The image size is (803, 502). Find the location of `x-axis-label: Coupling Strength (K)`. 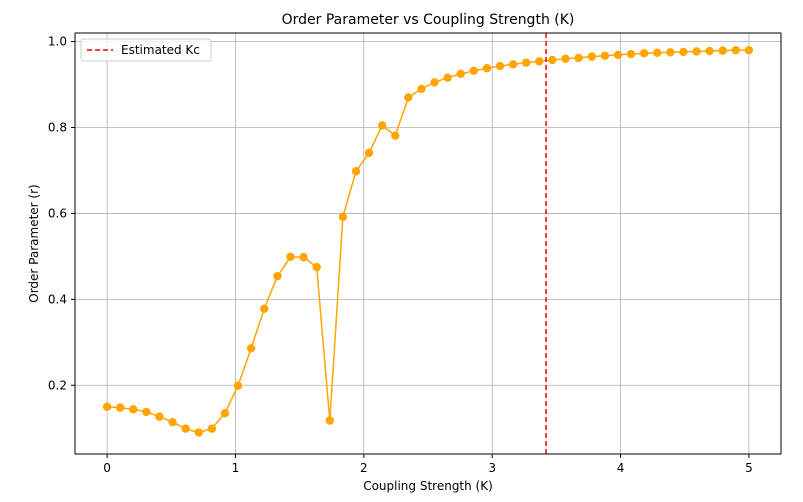

x-axis-label: Coupling Strength (K) is located at coordinates (428, 486).